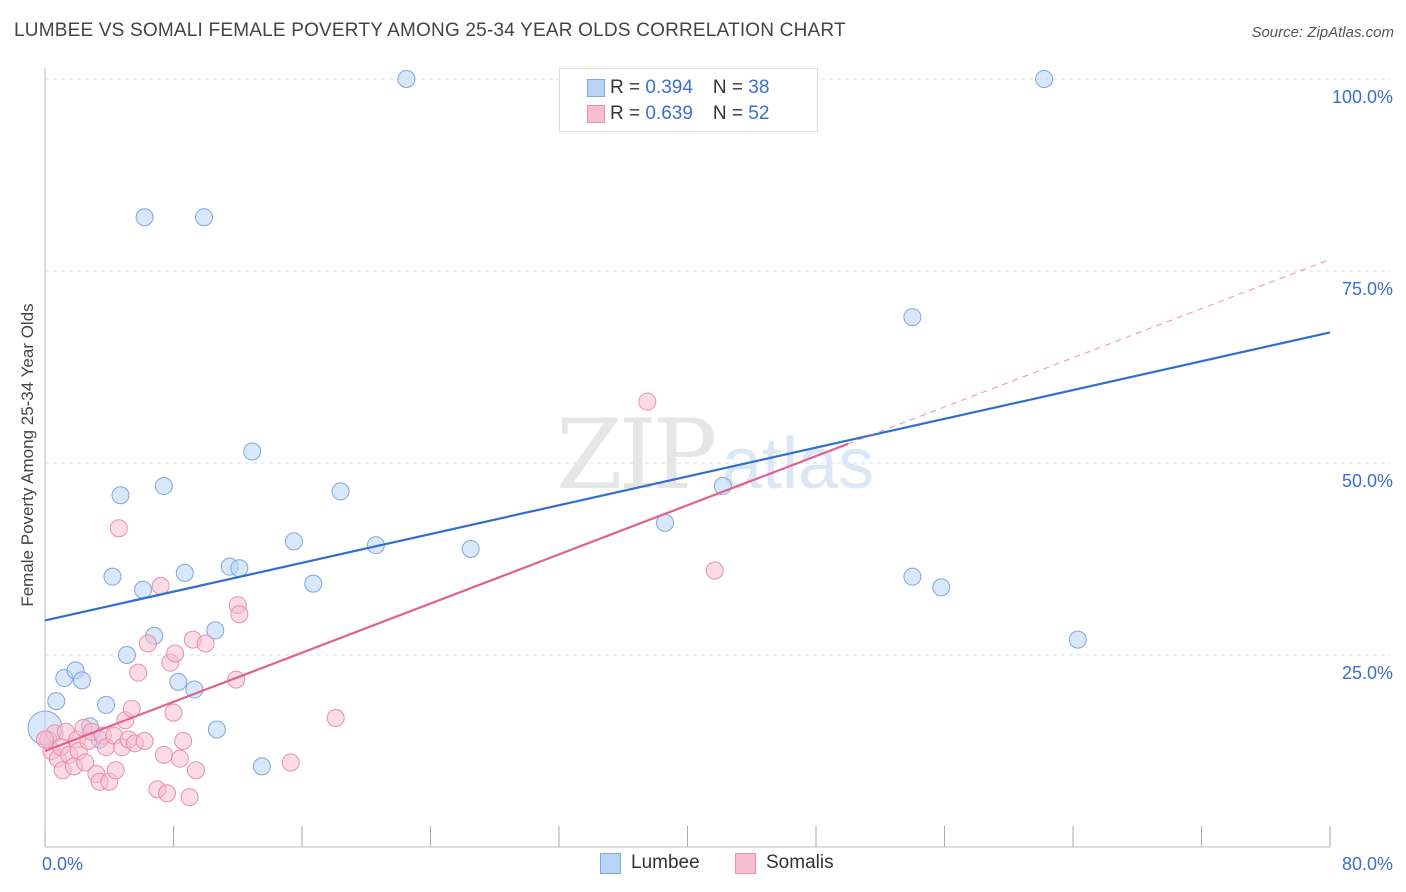 Image resolution: width=1406 pixels, height=892 pixels. Describe the element at coordinates (1367, 673) in the screenshot. I see `y-tick-label: 25.0%` at that location.